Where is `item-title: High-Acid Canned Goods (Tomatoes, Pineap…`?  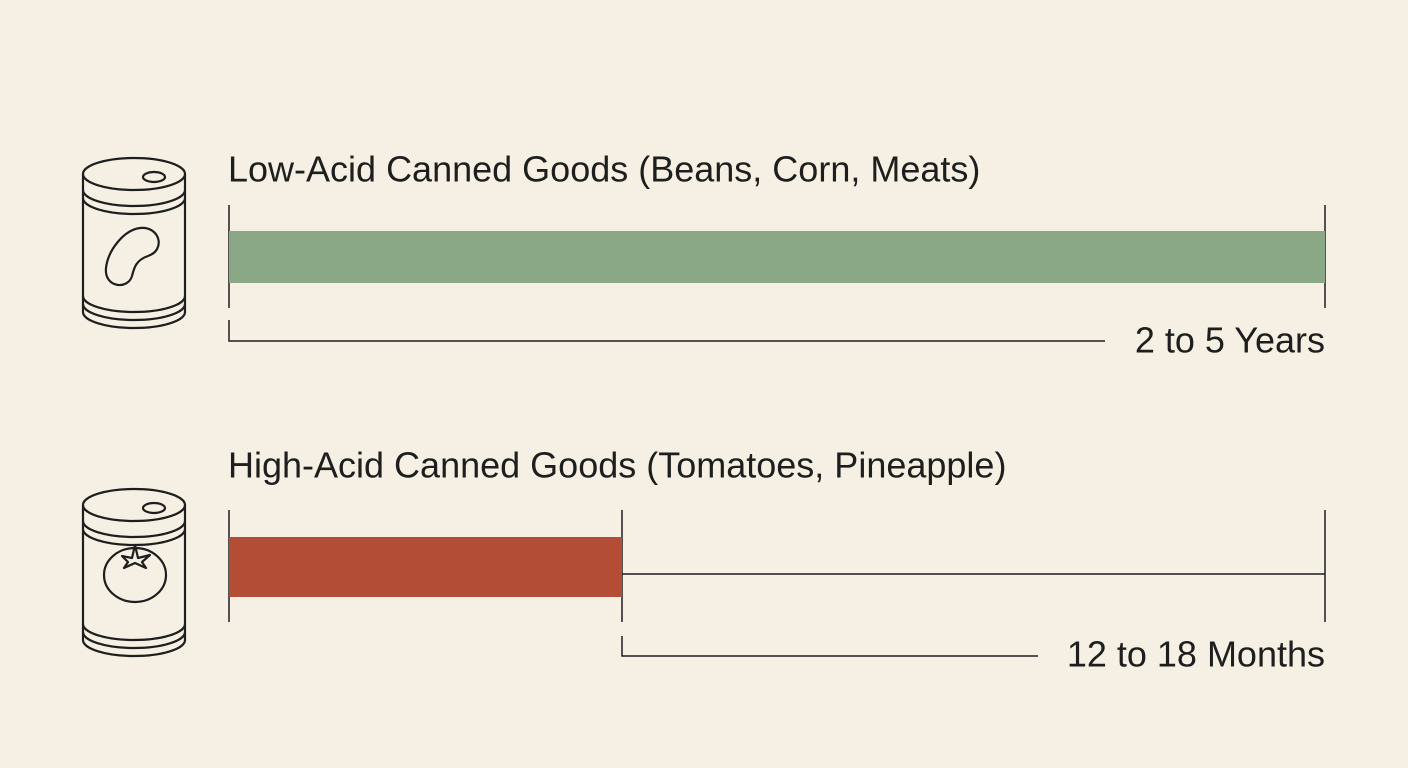 item-title: High-Acid Canned Goods (Tomatoes, Pineap… is located at coordinates (617, 465).